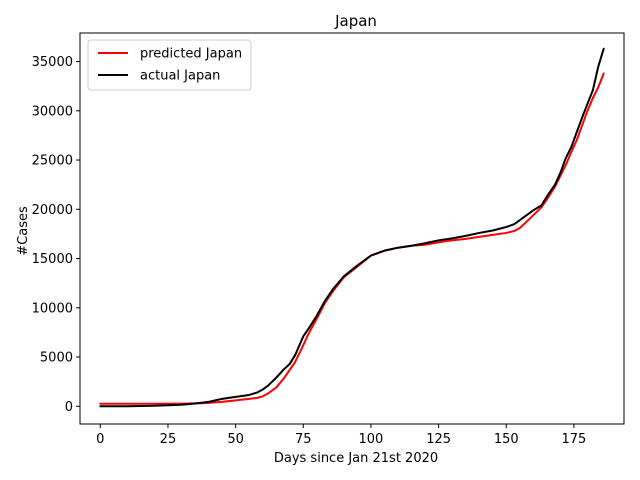 This screenshot has height=480, width=640. What do you see at coordinates (52, 161) in the screenshot?
I see `y-tick-label: 25000` at bounding box center [52, 161].